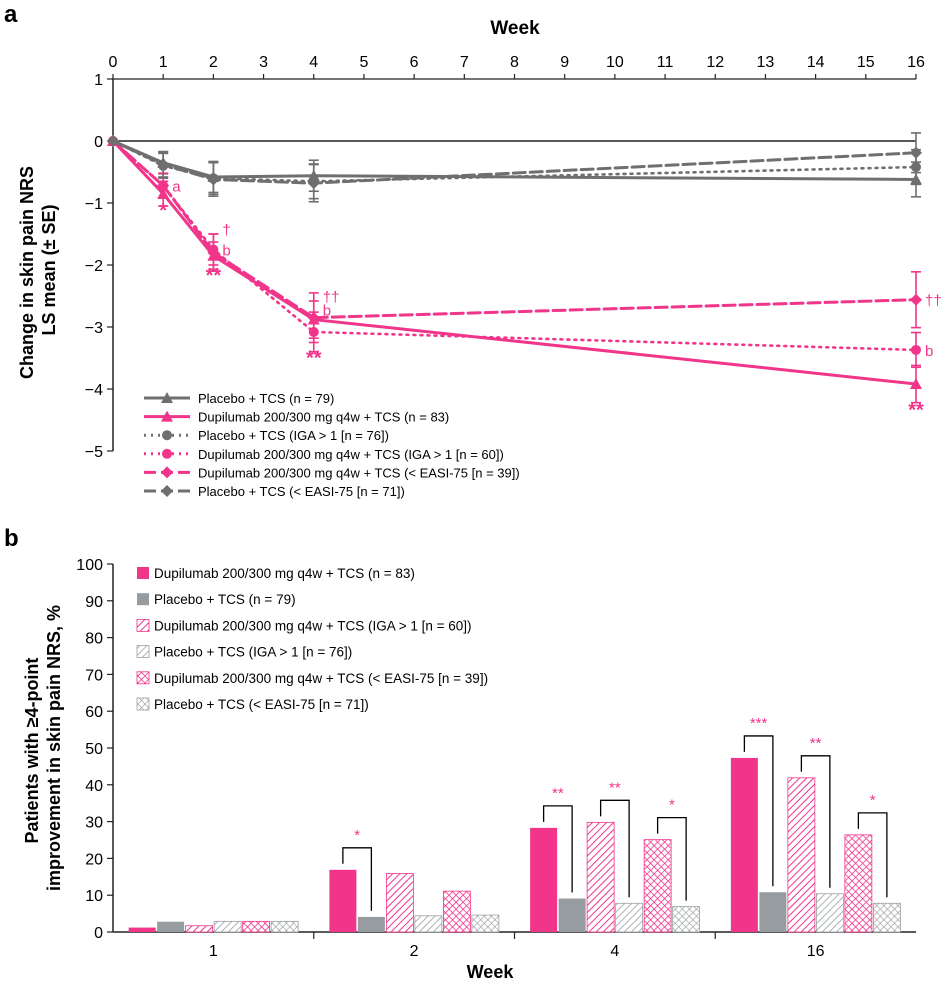 The width and height of the screenshot is (945, 984). I want to click on panel-a-y-title-line1: Change in skin pain NRS, so click(27, 272).